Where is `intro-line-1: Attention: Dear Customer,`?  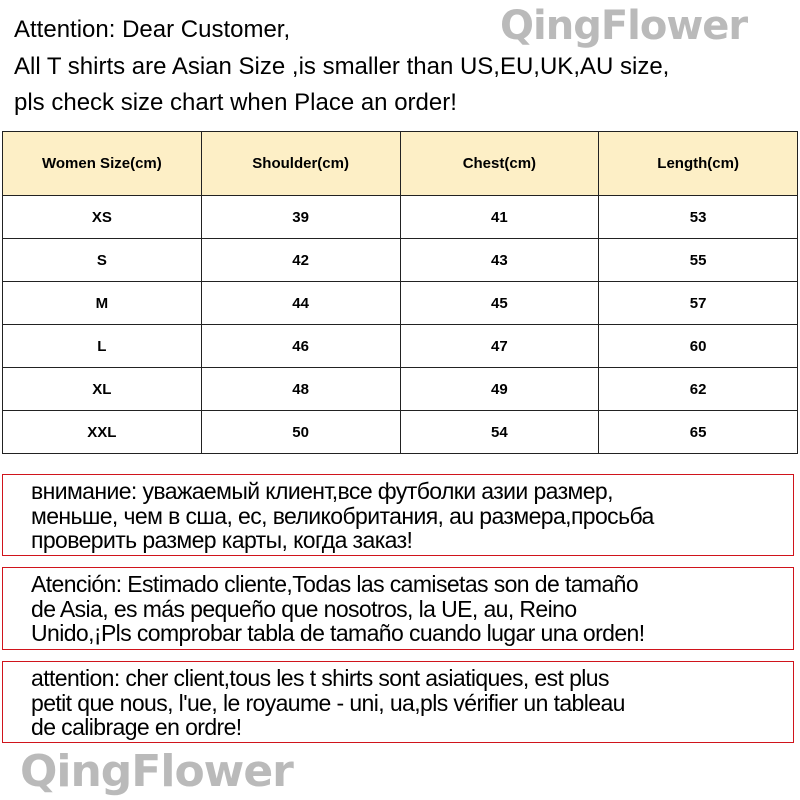
intro-line-1: Attention: Dear Customer, is located at coordinates (152, 29).